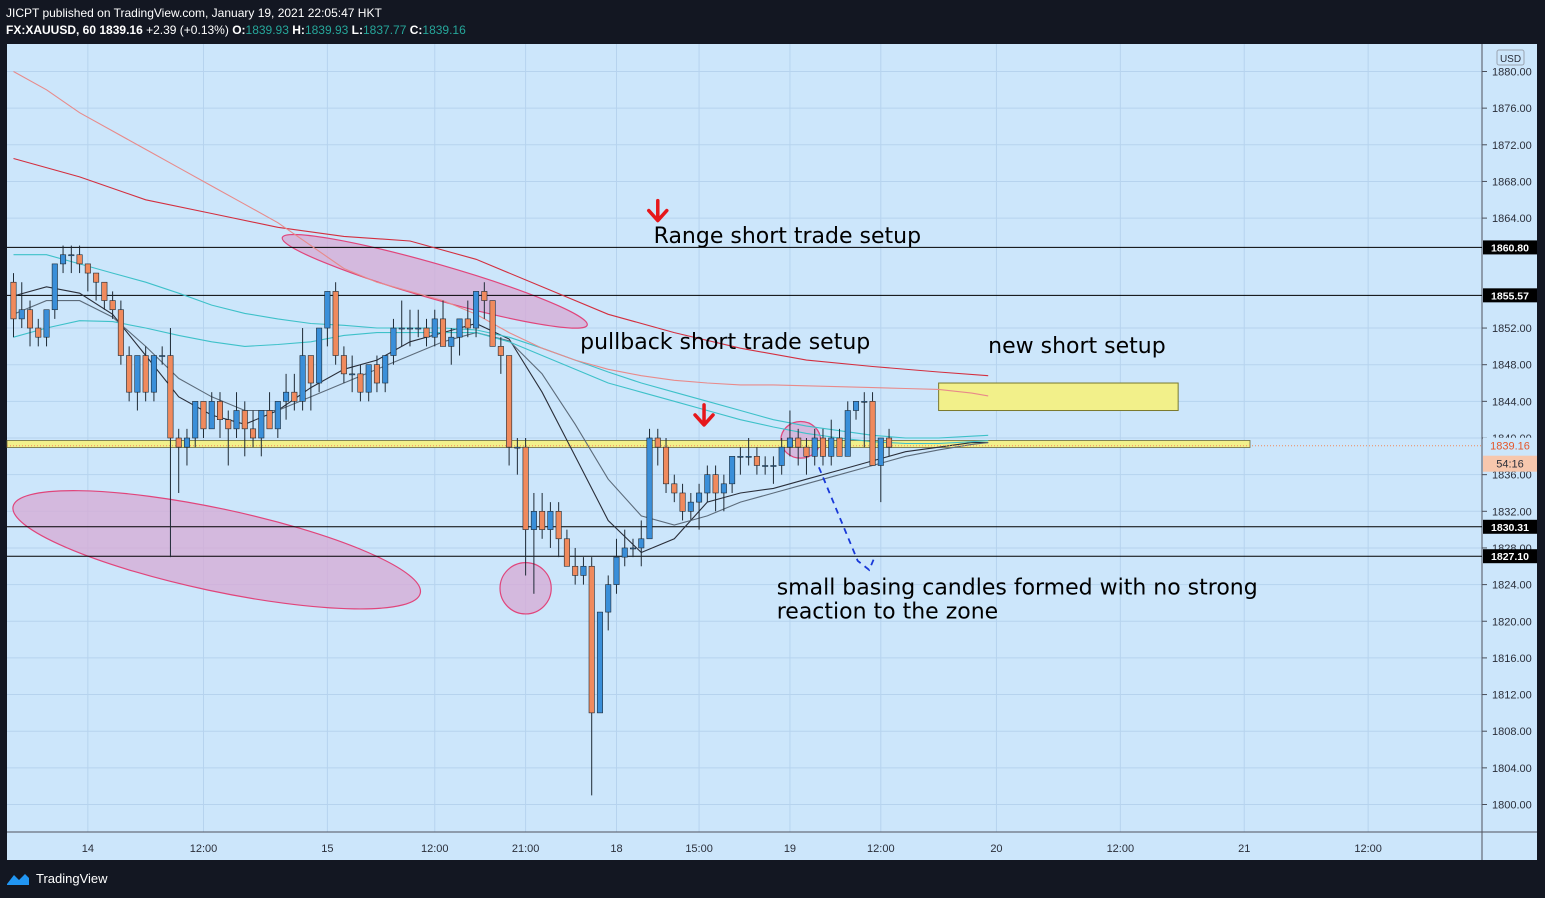 The width and height of the screenshot is (1545, 898). Describe the element at coordinates (57, 878) in the screenshot. I see `footer-brand: TradingView` at that location.